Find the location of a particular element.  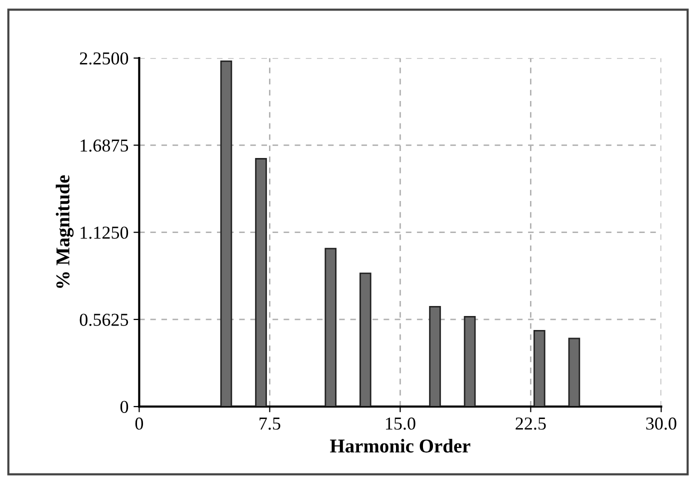

x-tick-label: 15.0 is located at coordinates (401, 424).